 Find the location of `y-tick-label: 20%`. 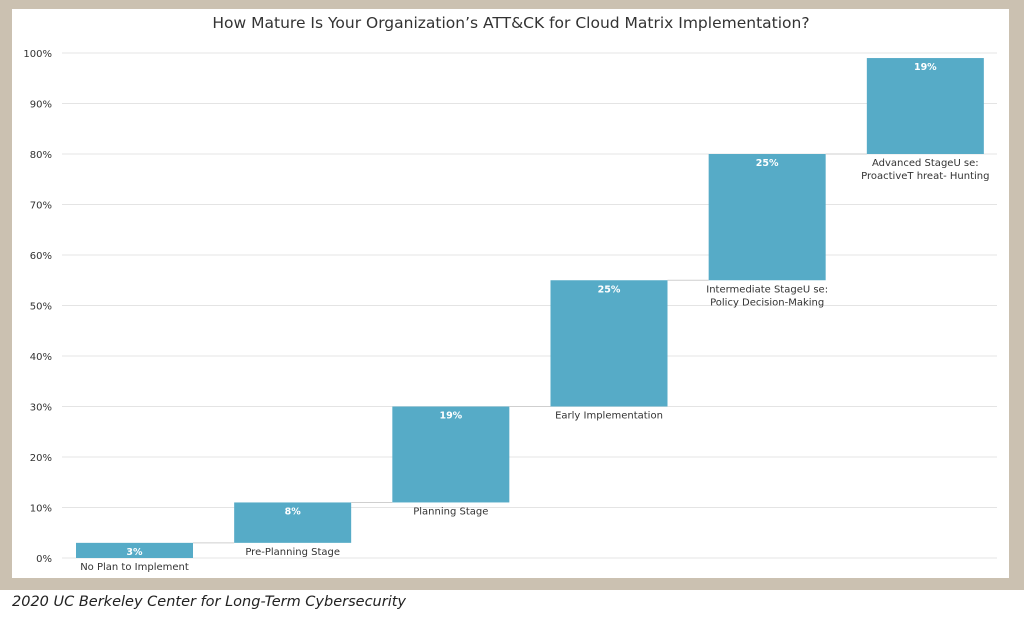

y-tick-label: 20% is located at coordinates (41, 458).